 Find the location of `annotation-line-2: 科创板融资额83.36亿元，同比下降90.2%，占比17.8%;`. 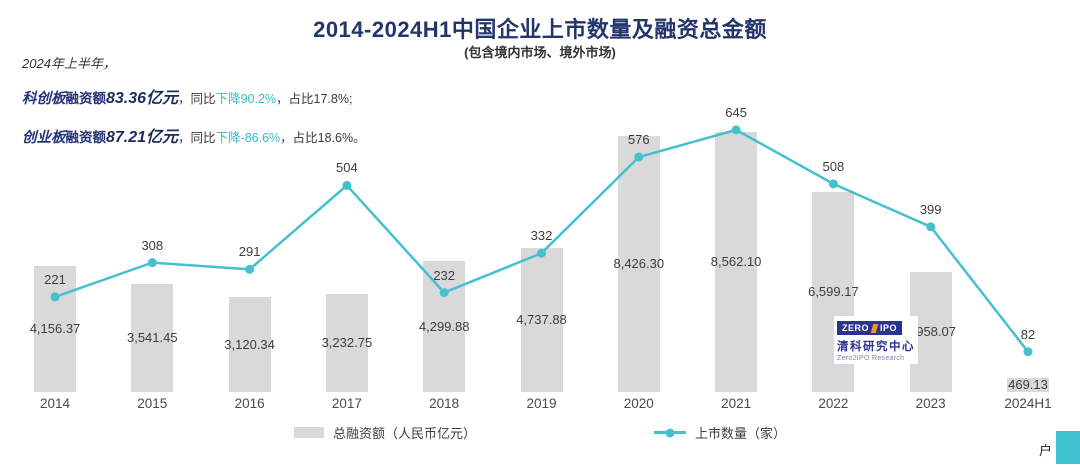

annotation-line-2: 科创板融资额83.36亿元，同比下降90.2%，占比17.8%; is located at coordinates (194, 96).